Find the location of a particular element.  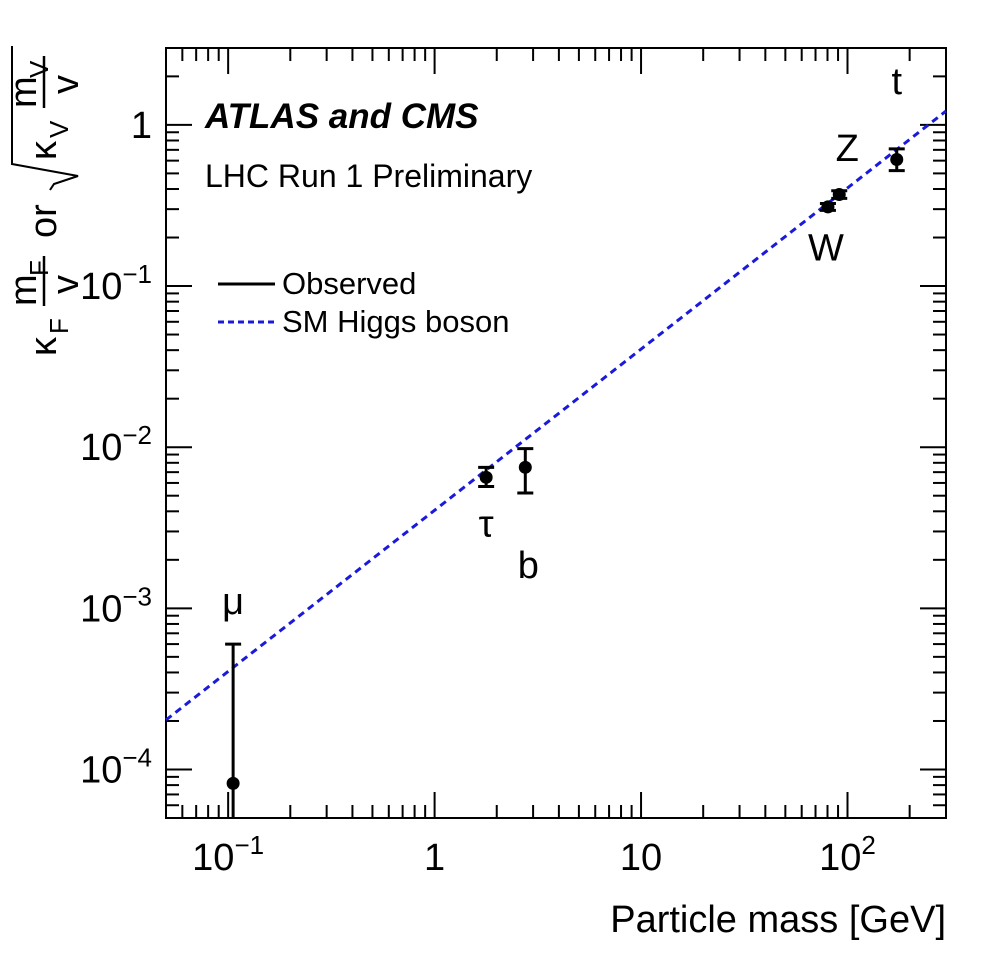

y-title-kappa-f: κ is located at coordinates (44, 346).